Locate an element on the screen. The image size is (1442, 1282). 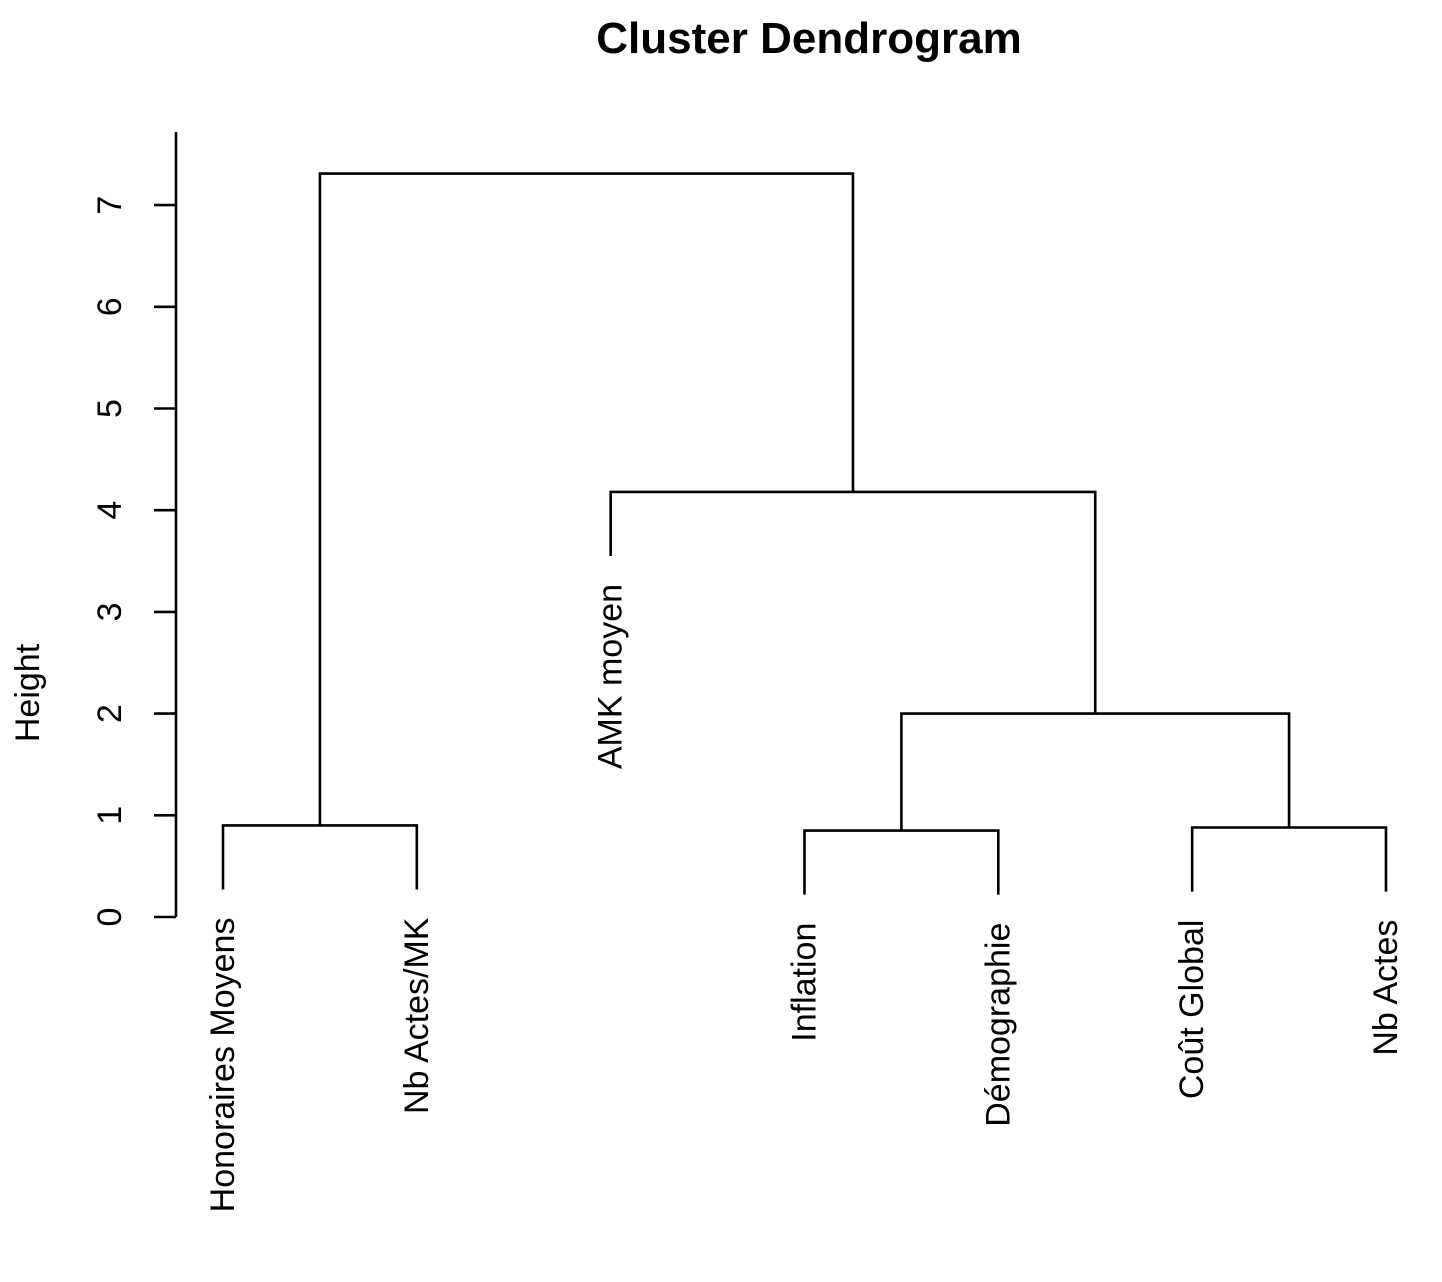
y-axis-tick-label: 1 is located at coordinates (110, 815).